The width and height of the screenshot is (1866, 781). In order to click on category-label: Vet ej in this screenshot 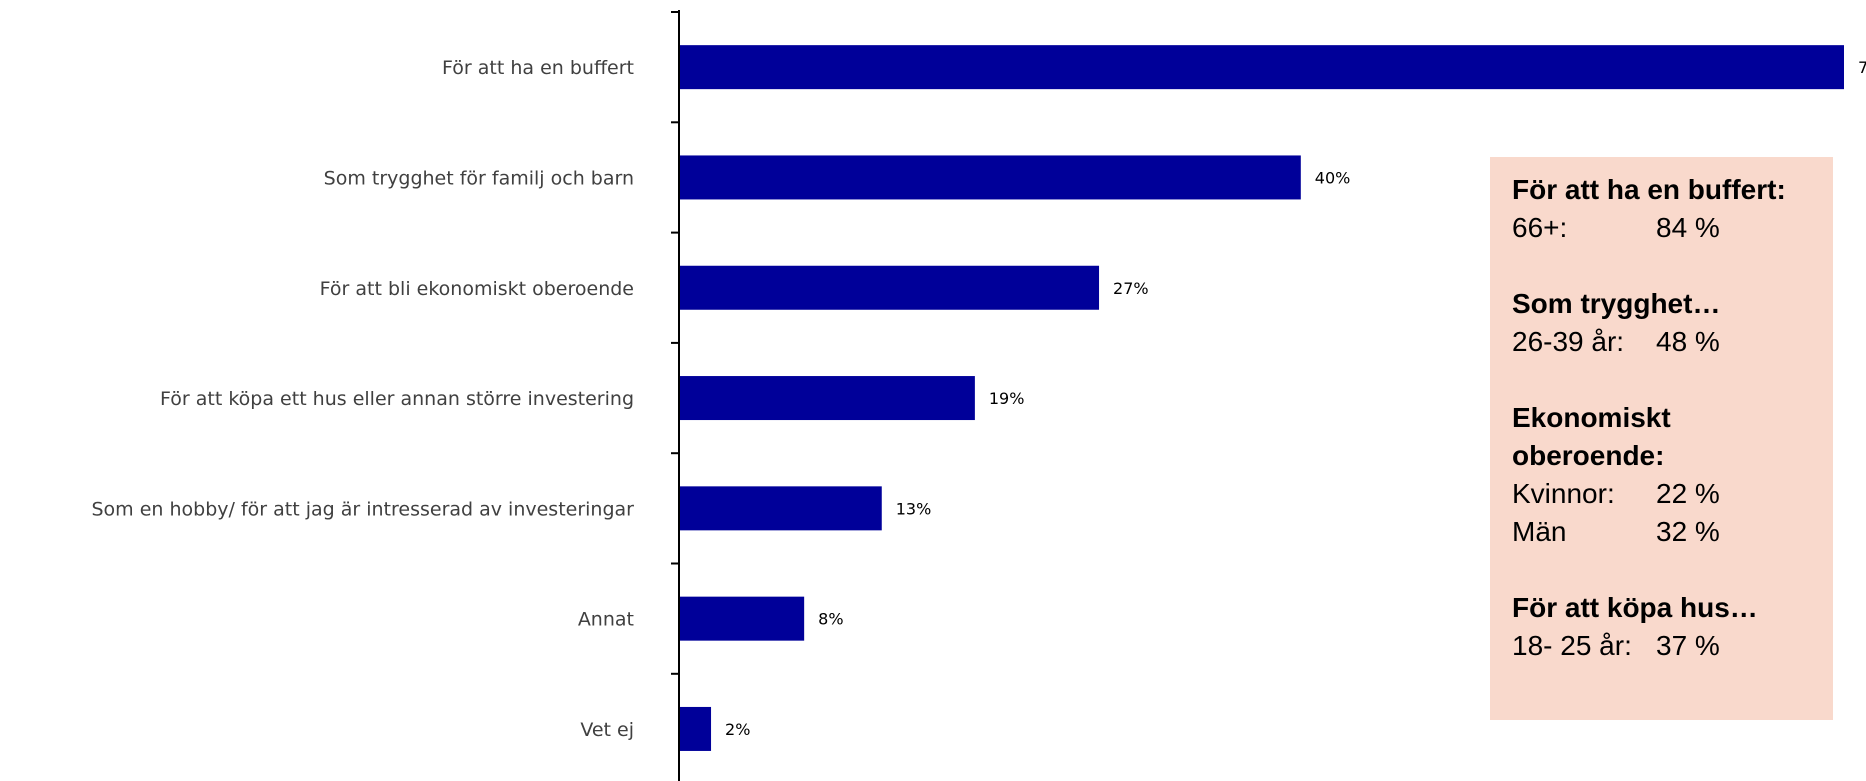, I will do `click(607, 730)`.